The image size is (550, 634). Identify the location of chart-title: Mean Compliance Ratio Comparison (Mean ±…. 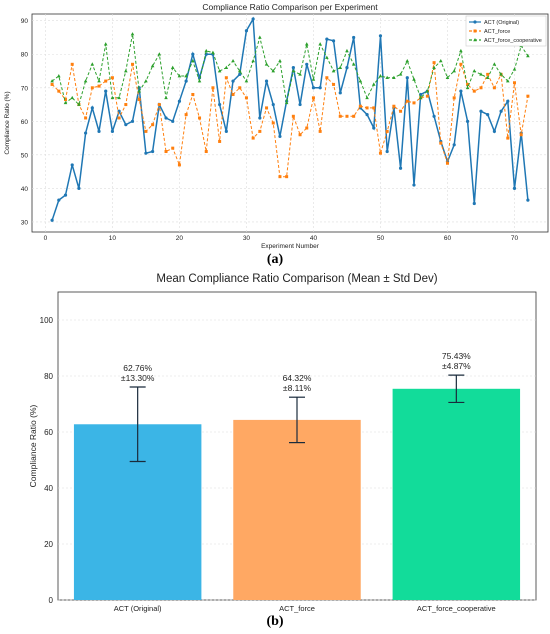
(296, 279).